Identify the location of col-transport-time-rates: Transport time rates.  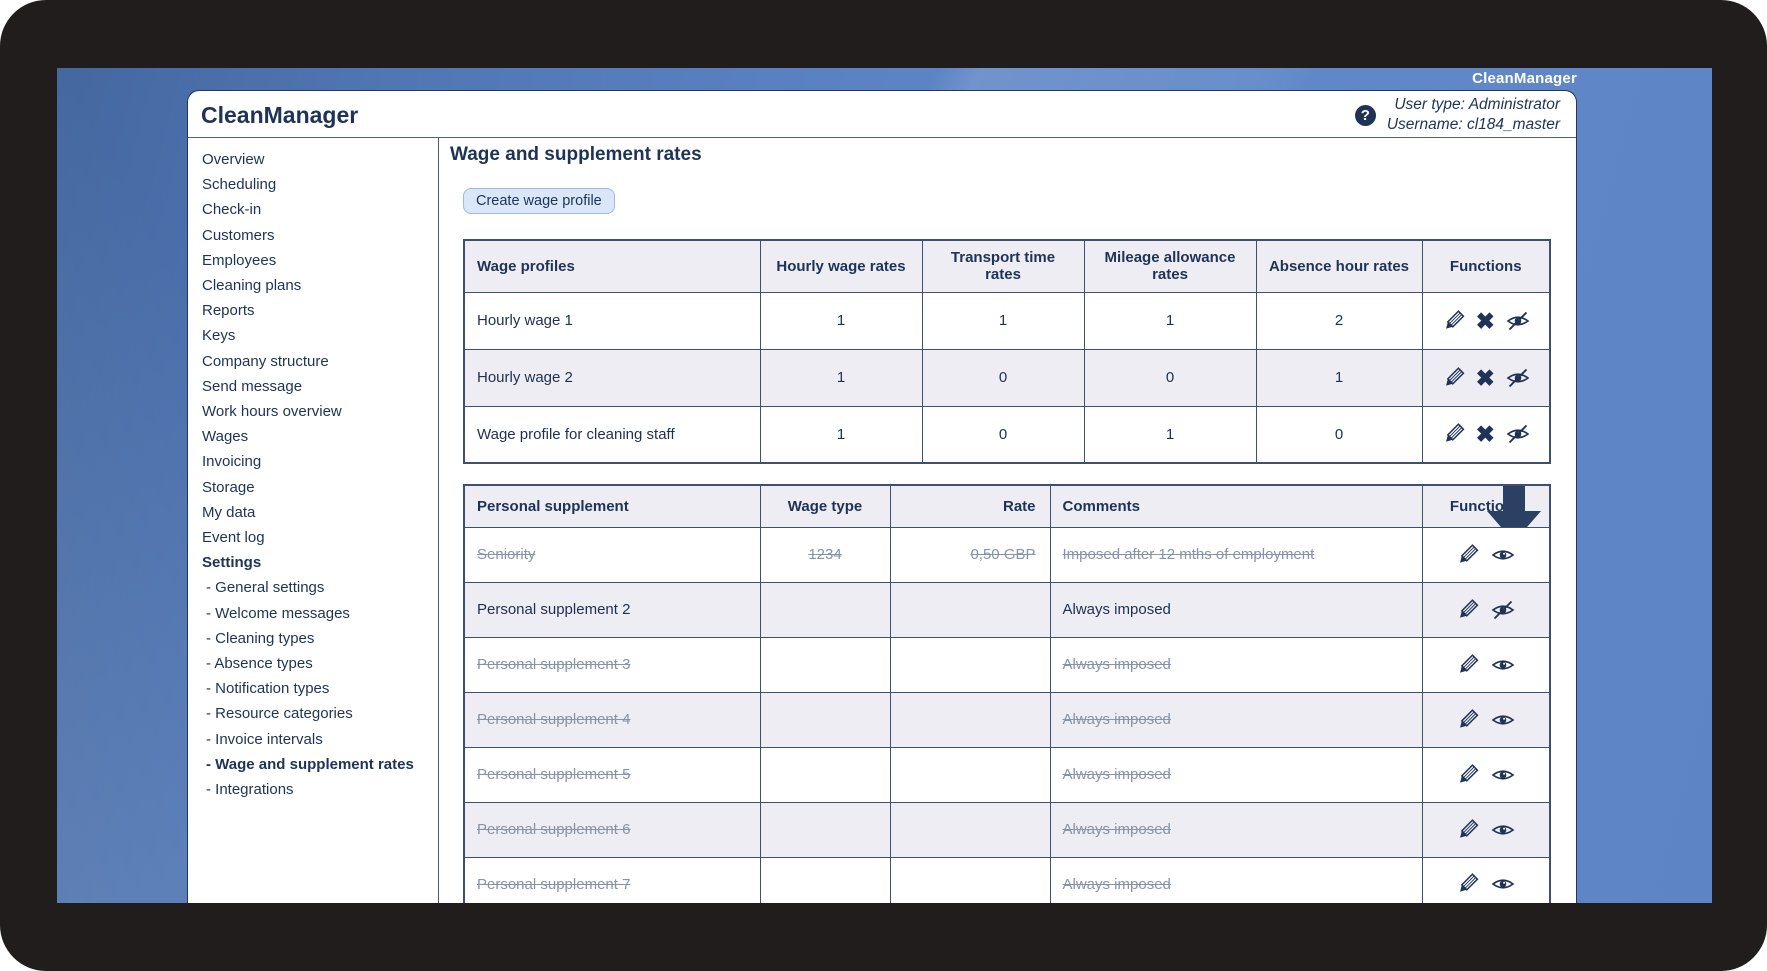
(1003, 266).